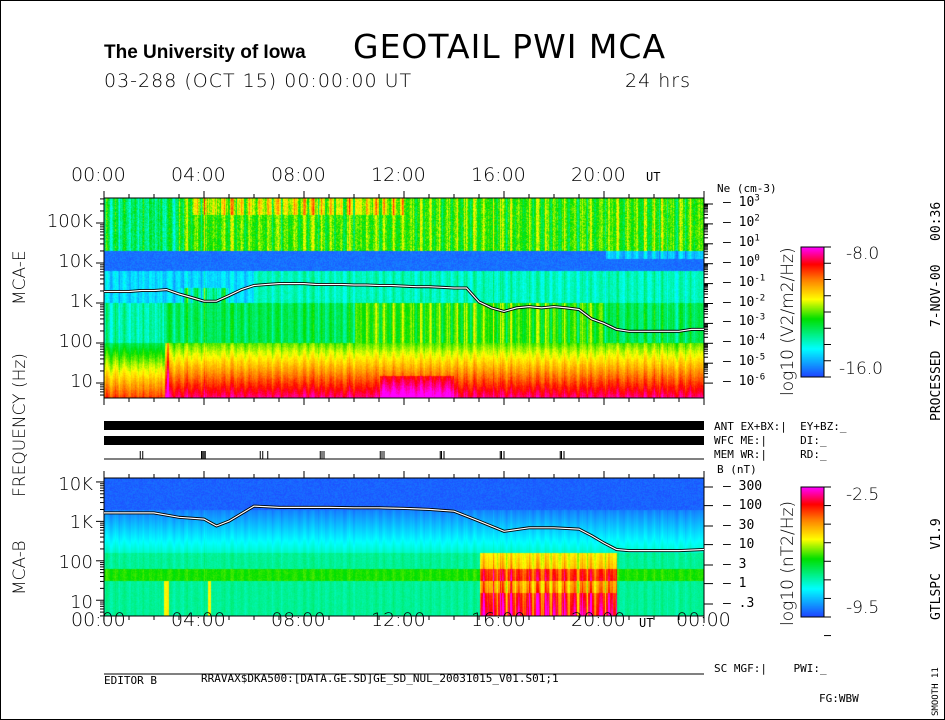 This screenshot has width=945, height=720. I want to click on b-tick-label: – 3, so click(735, 564).